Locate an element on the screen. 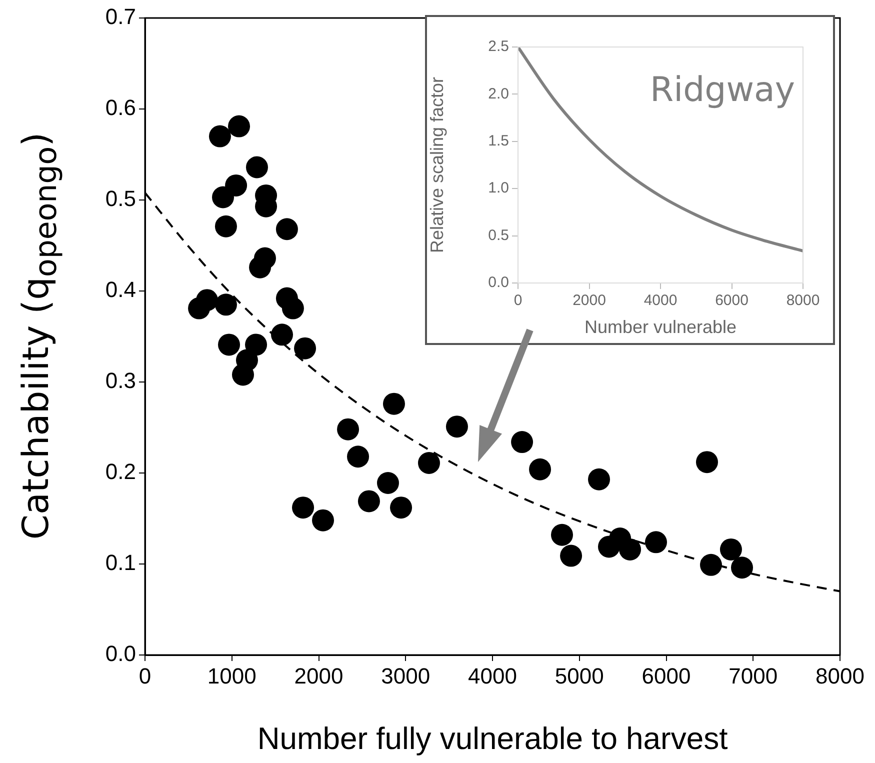  x-tick-label: 7000 is located at coordinates (753, 675).